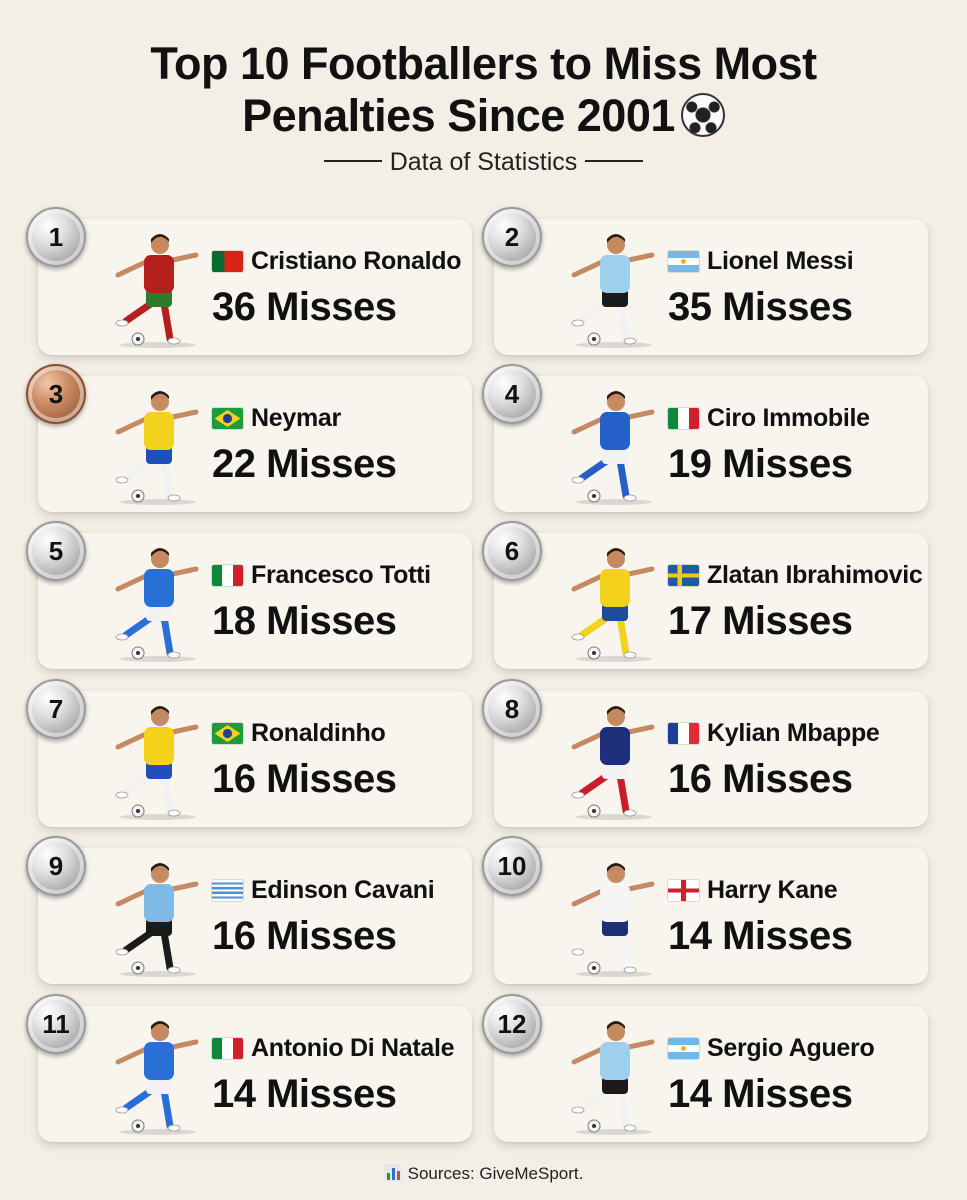 The width and height of the screenshot is (967, 1200). What do you see at coordinates (249, 1068) in the screenshot?
I see `player-card: 11 Antonio Di Natale 14 Misses` at bounding box center [249, 1068].